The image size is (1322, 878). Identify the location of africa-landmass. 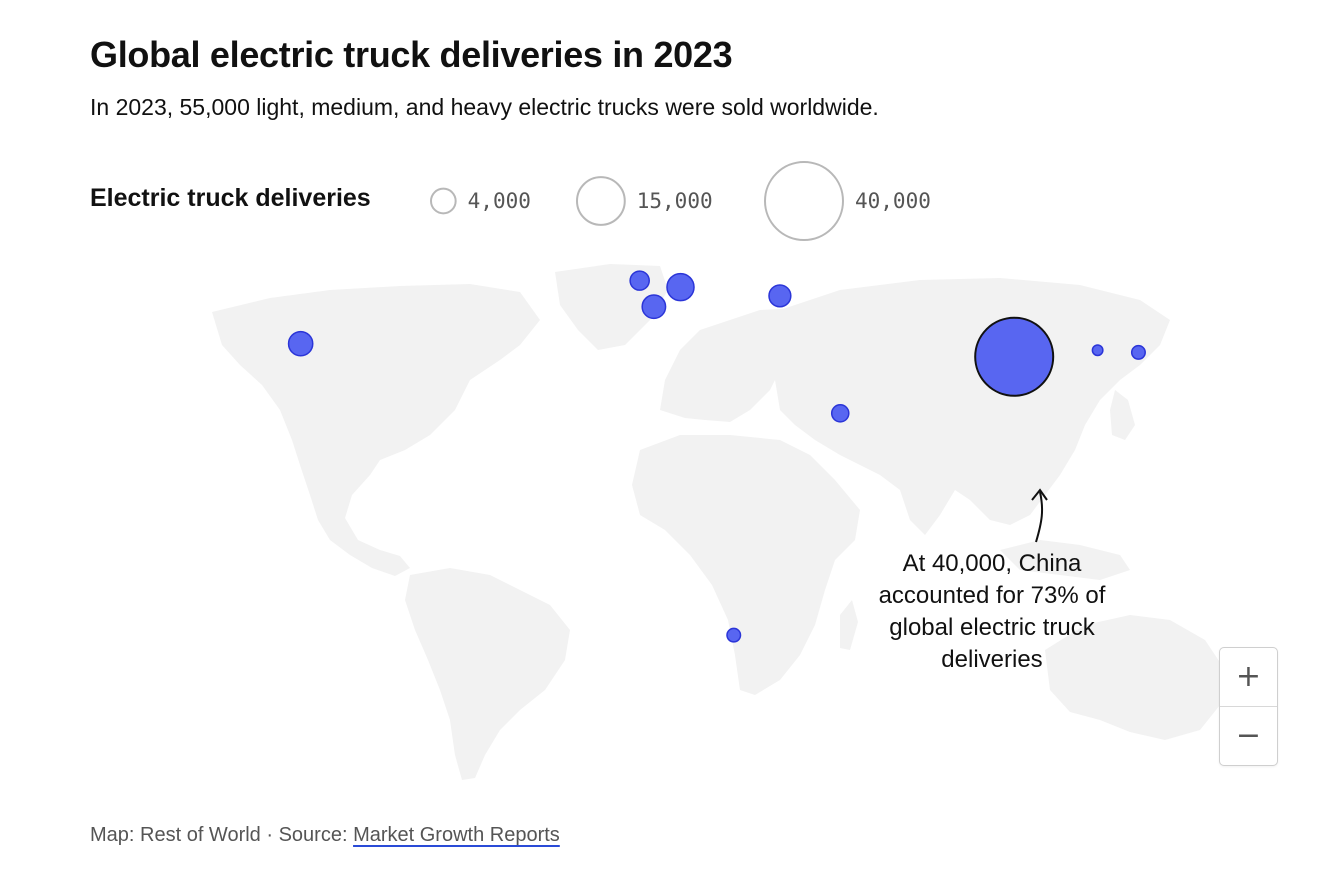
(746, 565).